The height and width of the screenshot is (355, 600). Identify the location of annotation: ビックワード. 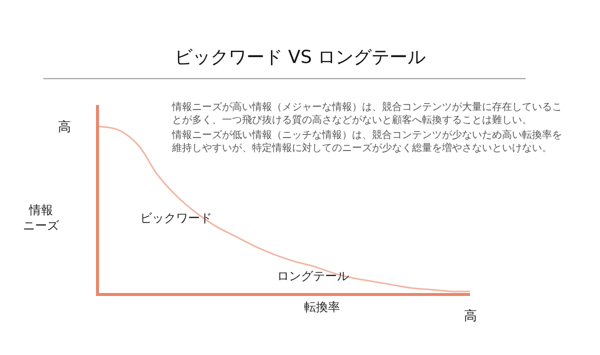
(176, 218).